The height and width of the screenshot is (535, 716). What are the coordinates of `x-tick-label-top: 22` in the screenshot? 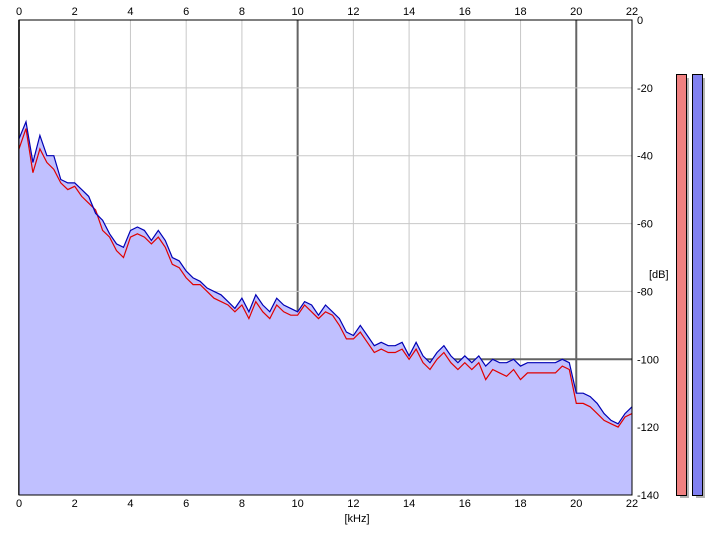 It's located at (632, 12).